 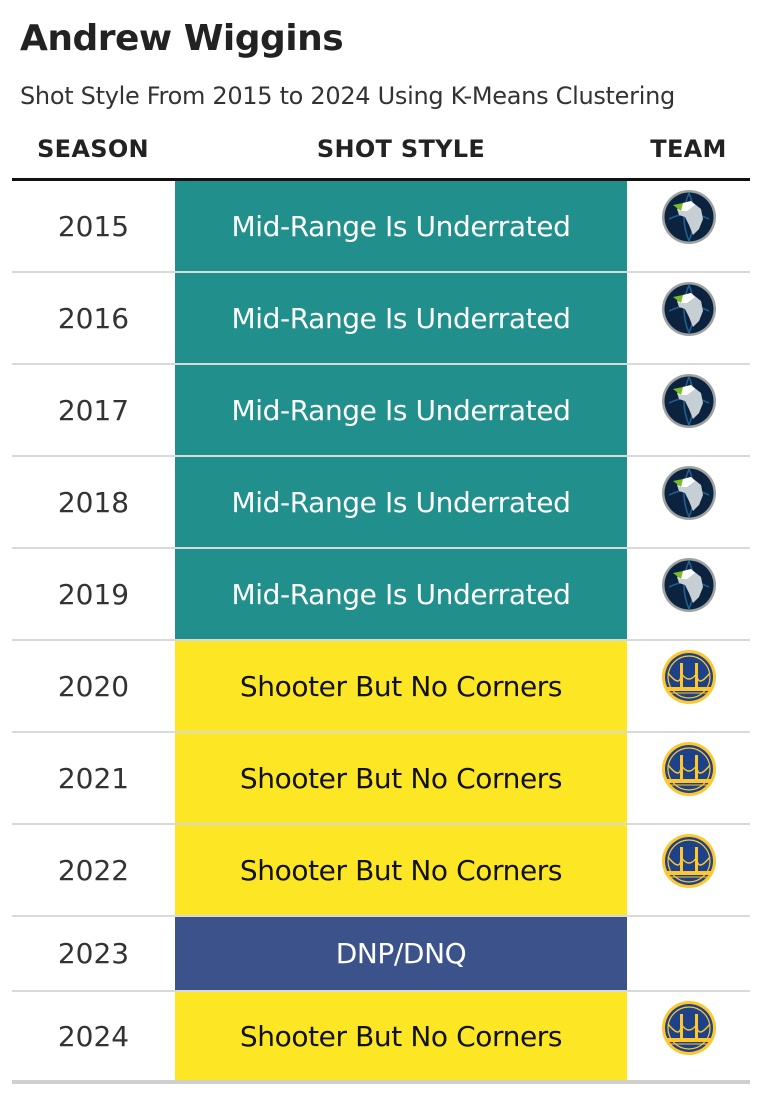 What do you see at coordinates (93, 686) in the screenshot?
I see `season-cell: 2020` at bounding box center [93, 686].